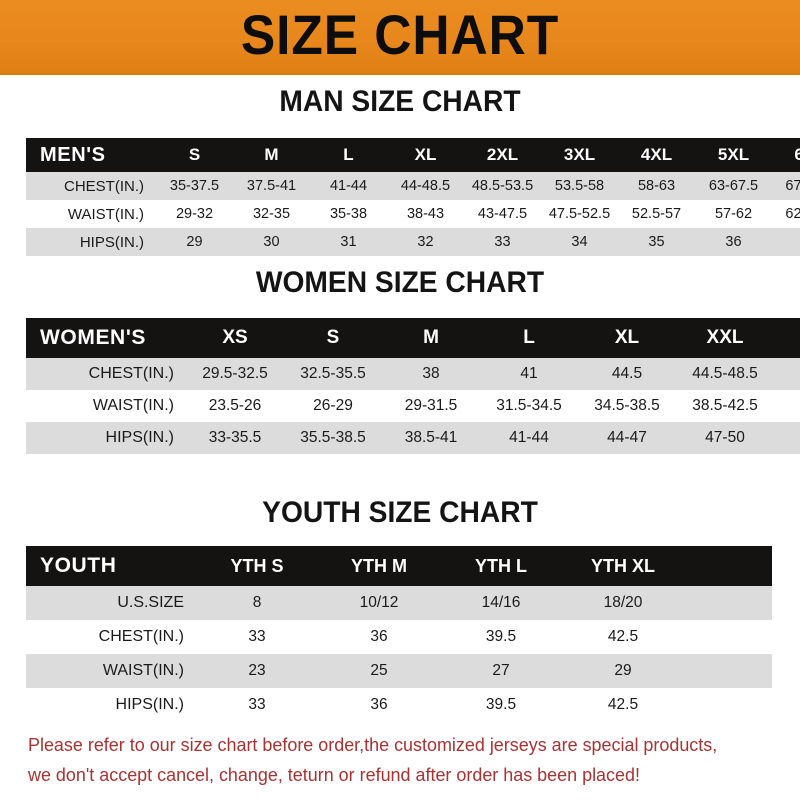  What do you see at coordinates (787, 374) in the screenshot?
I see `women-chest-blank` at bounding box center [787, 374].